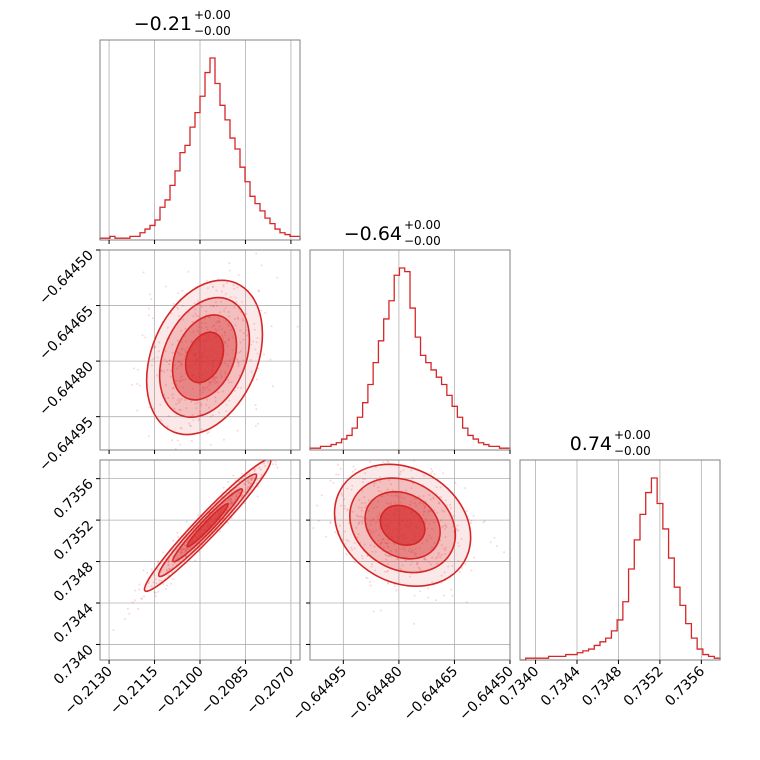 The image size is (760, 760). What do you see at coordinates (632, 435) in the screenshot?
I see `param-title-plus-2: +0.00` at bounding box center [632, 435].